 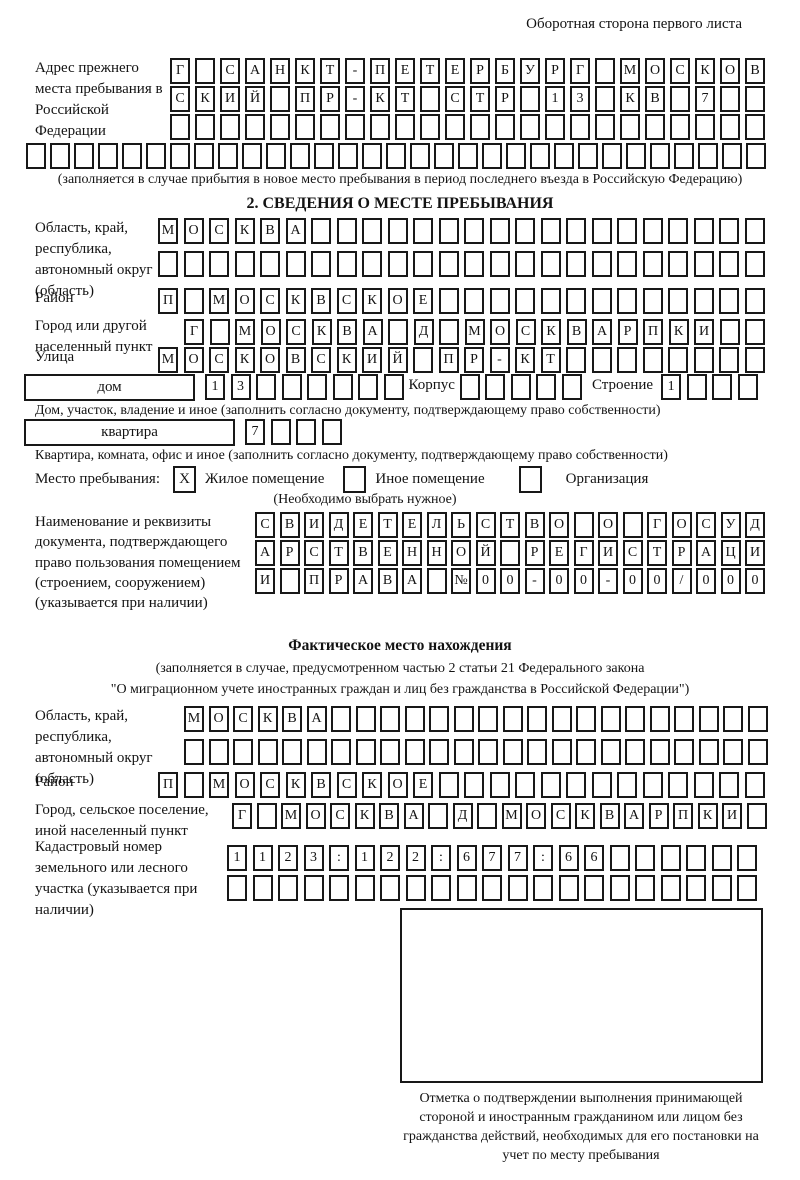 I want to click on char-cell: 0, so click(x=485, y=581).